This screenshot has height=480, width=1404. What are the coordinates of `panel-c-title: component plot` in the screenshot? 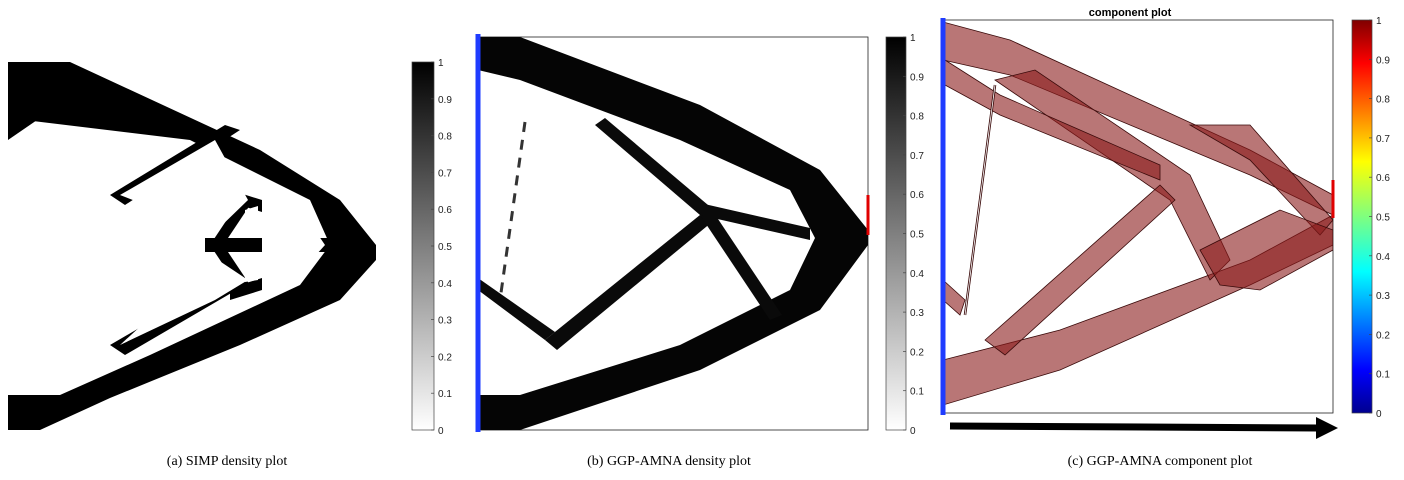 It's located at (1130, 13).